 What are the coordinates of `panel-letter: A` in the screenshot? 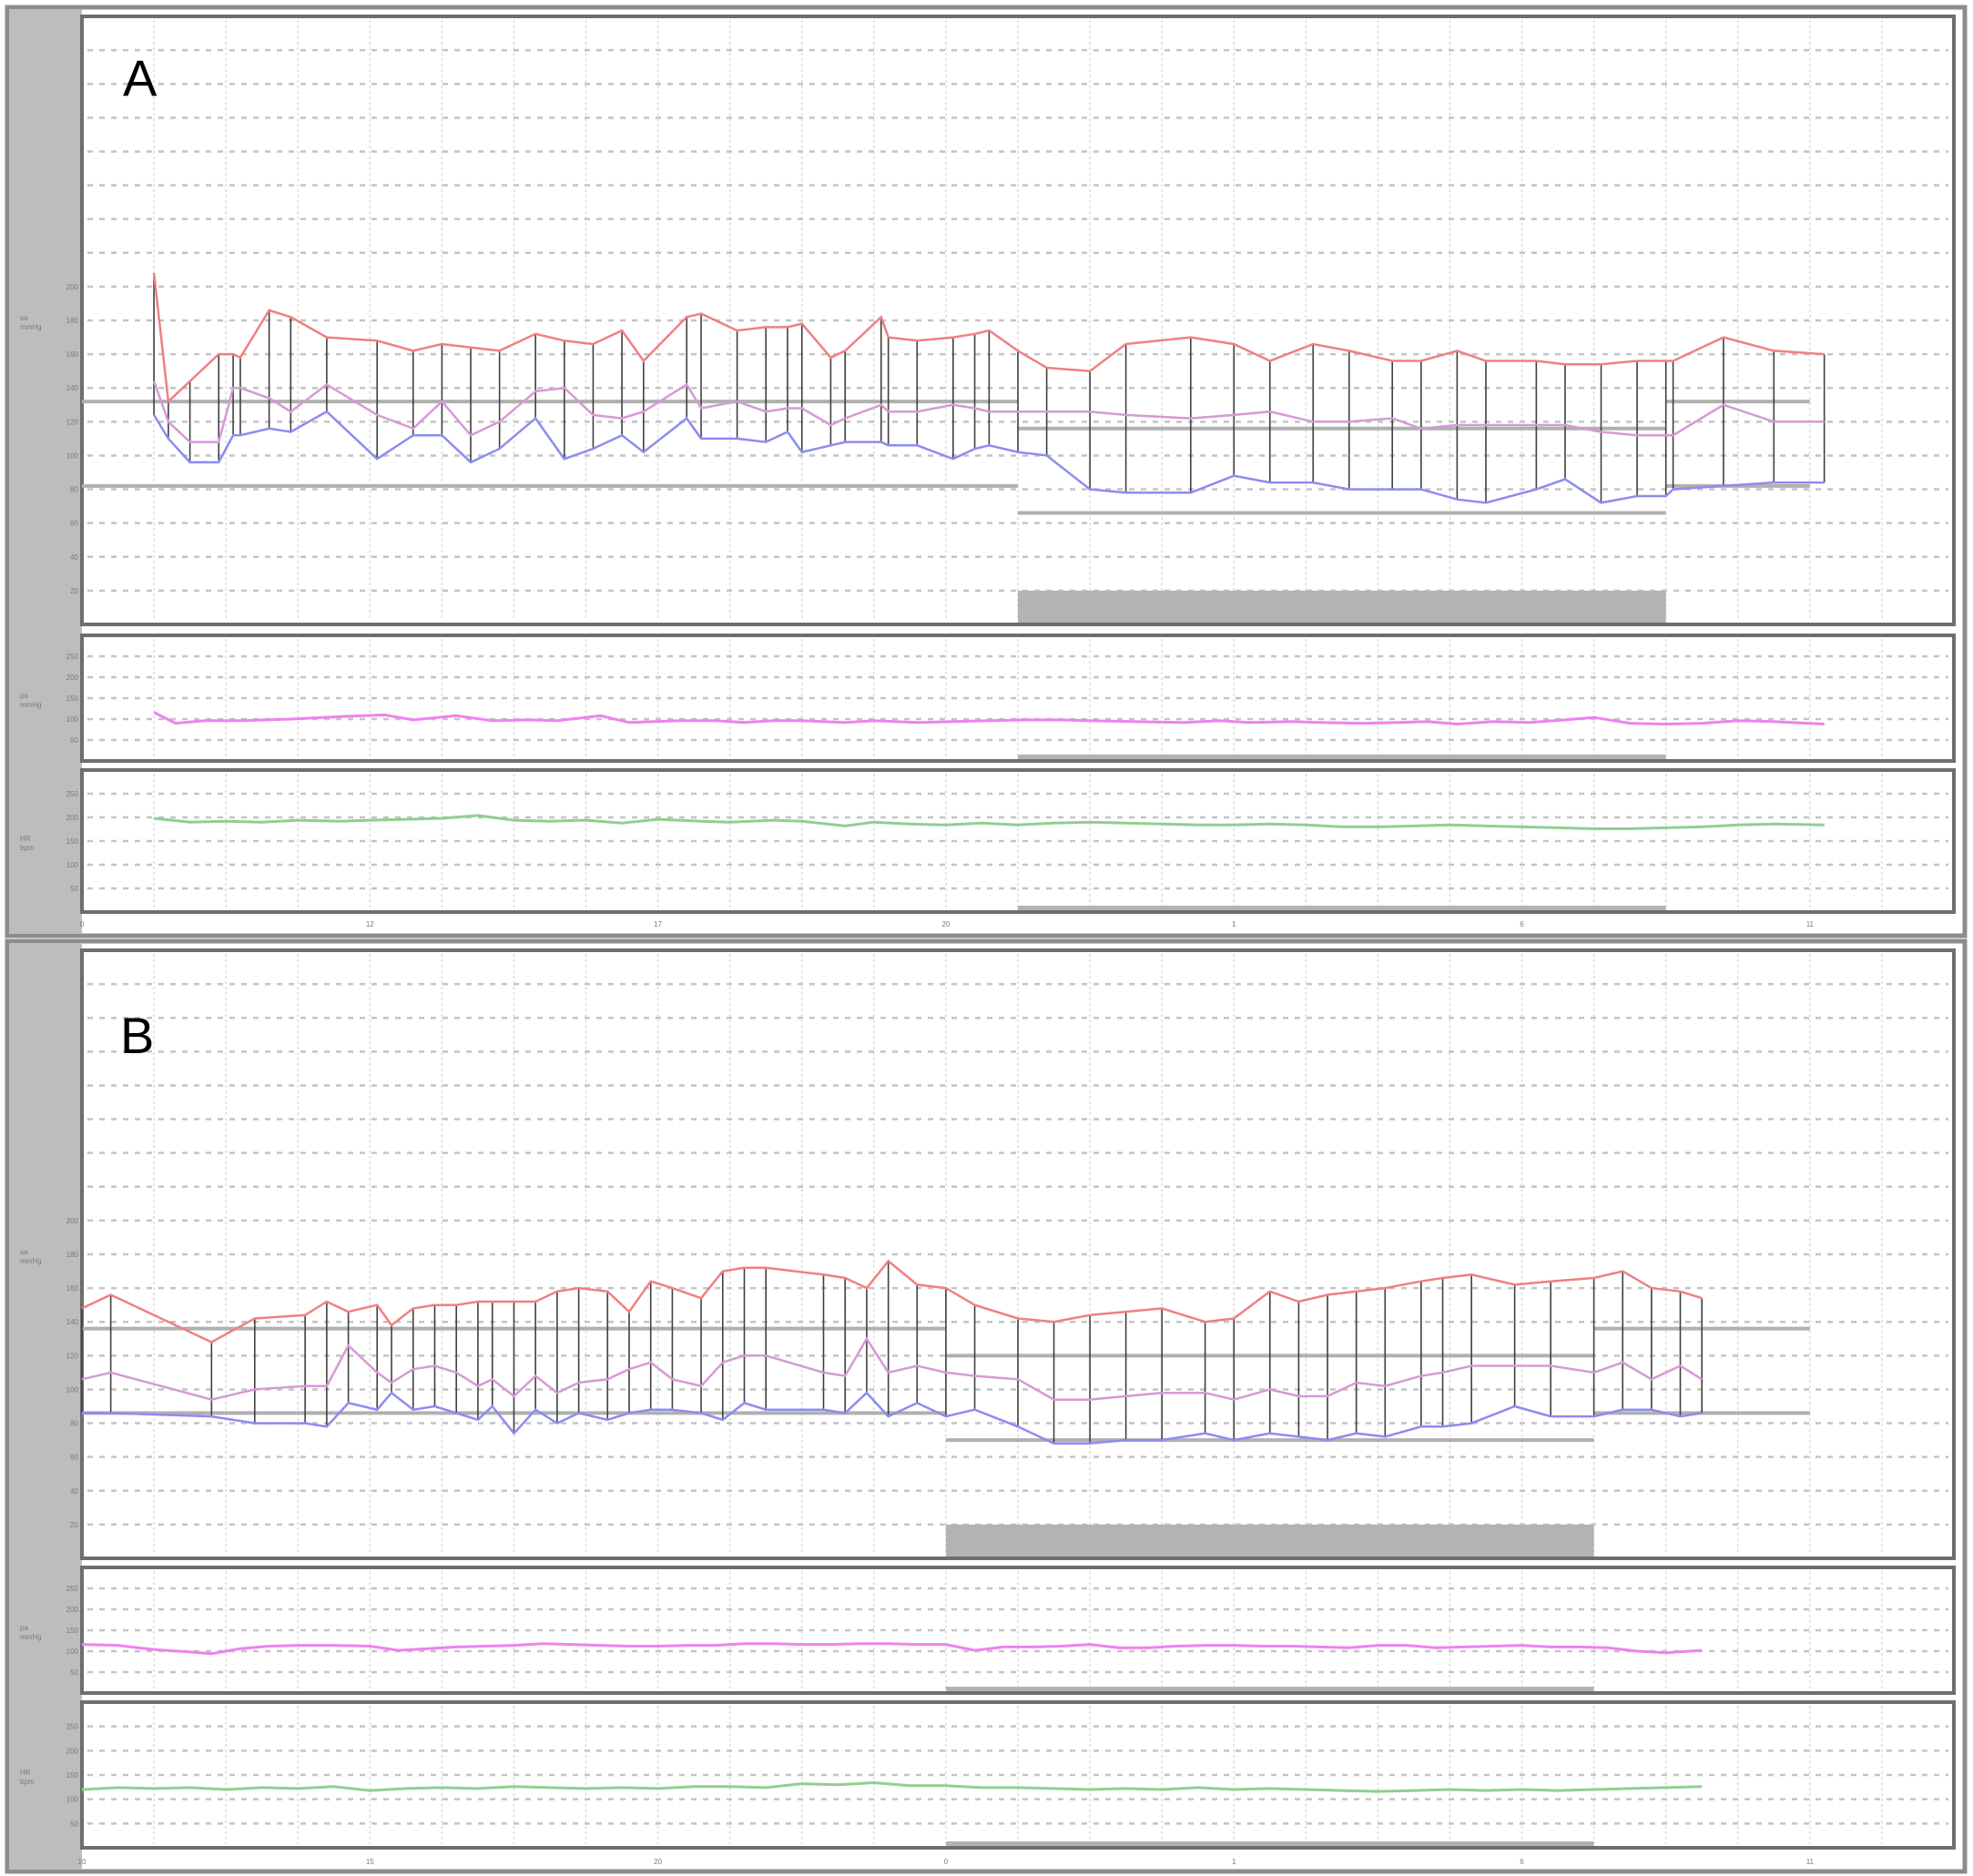 It's located at (140, 78).